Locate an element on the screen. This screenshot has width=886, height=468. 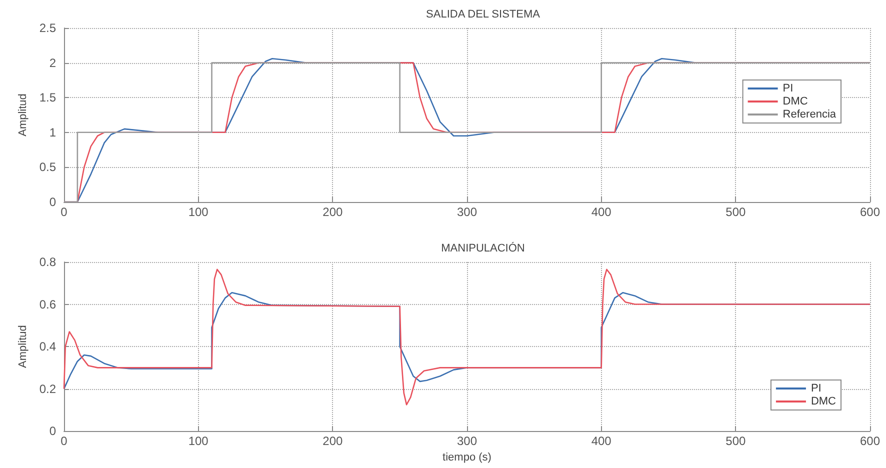
y-tick-label: 0.6 is located at coordinates (47, 304).